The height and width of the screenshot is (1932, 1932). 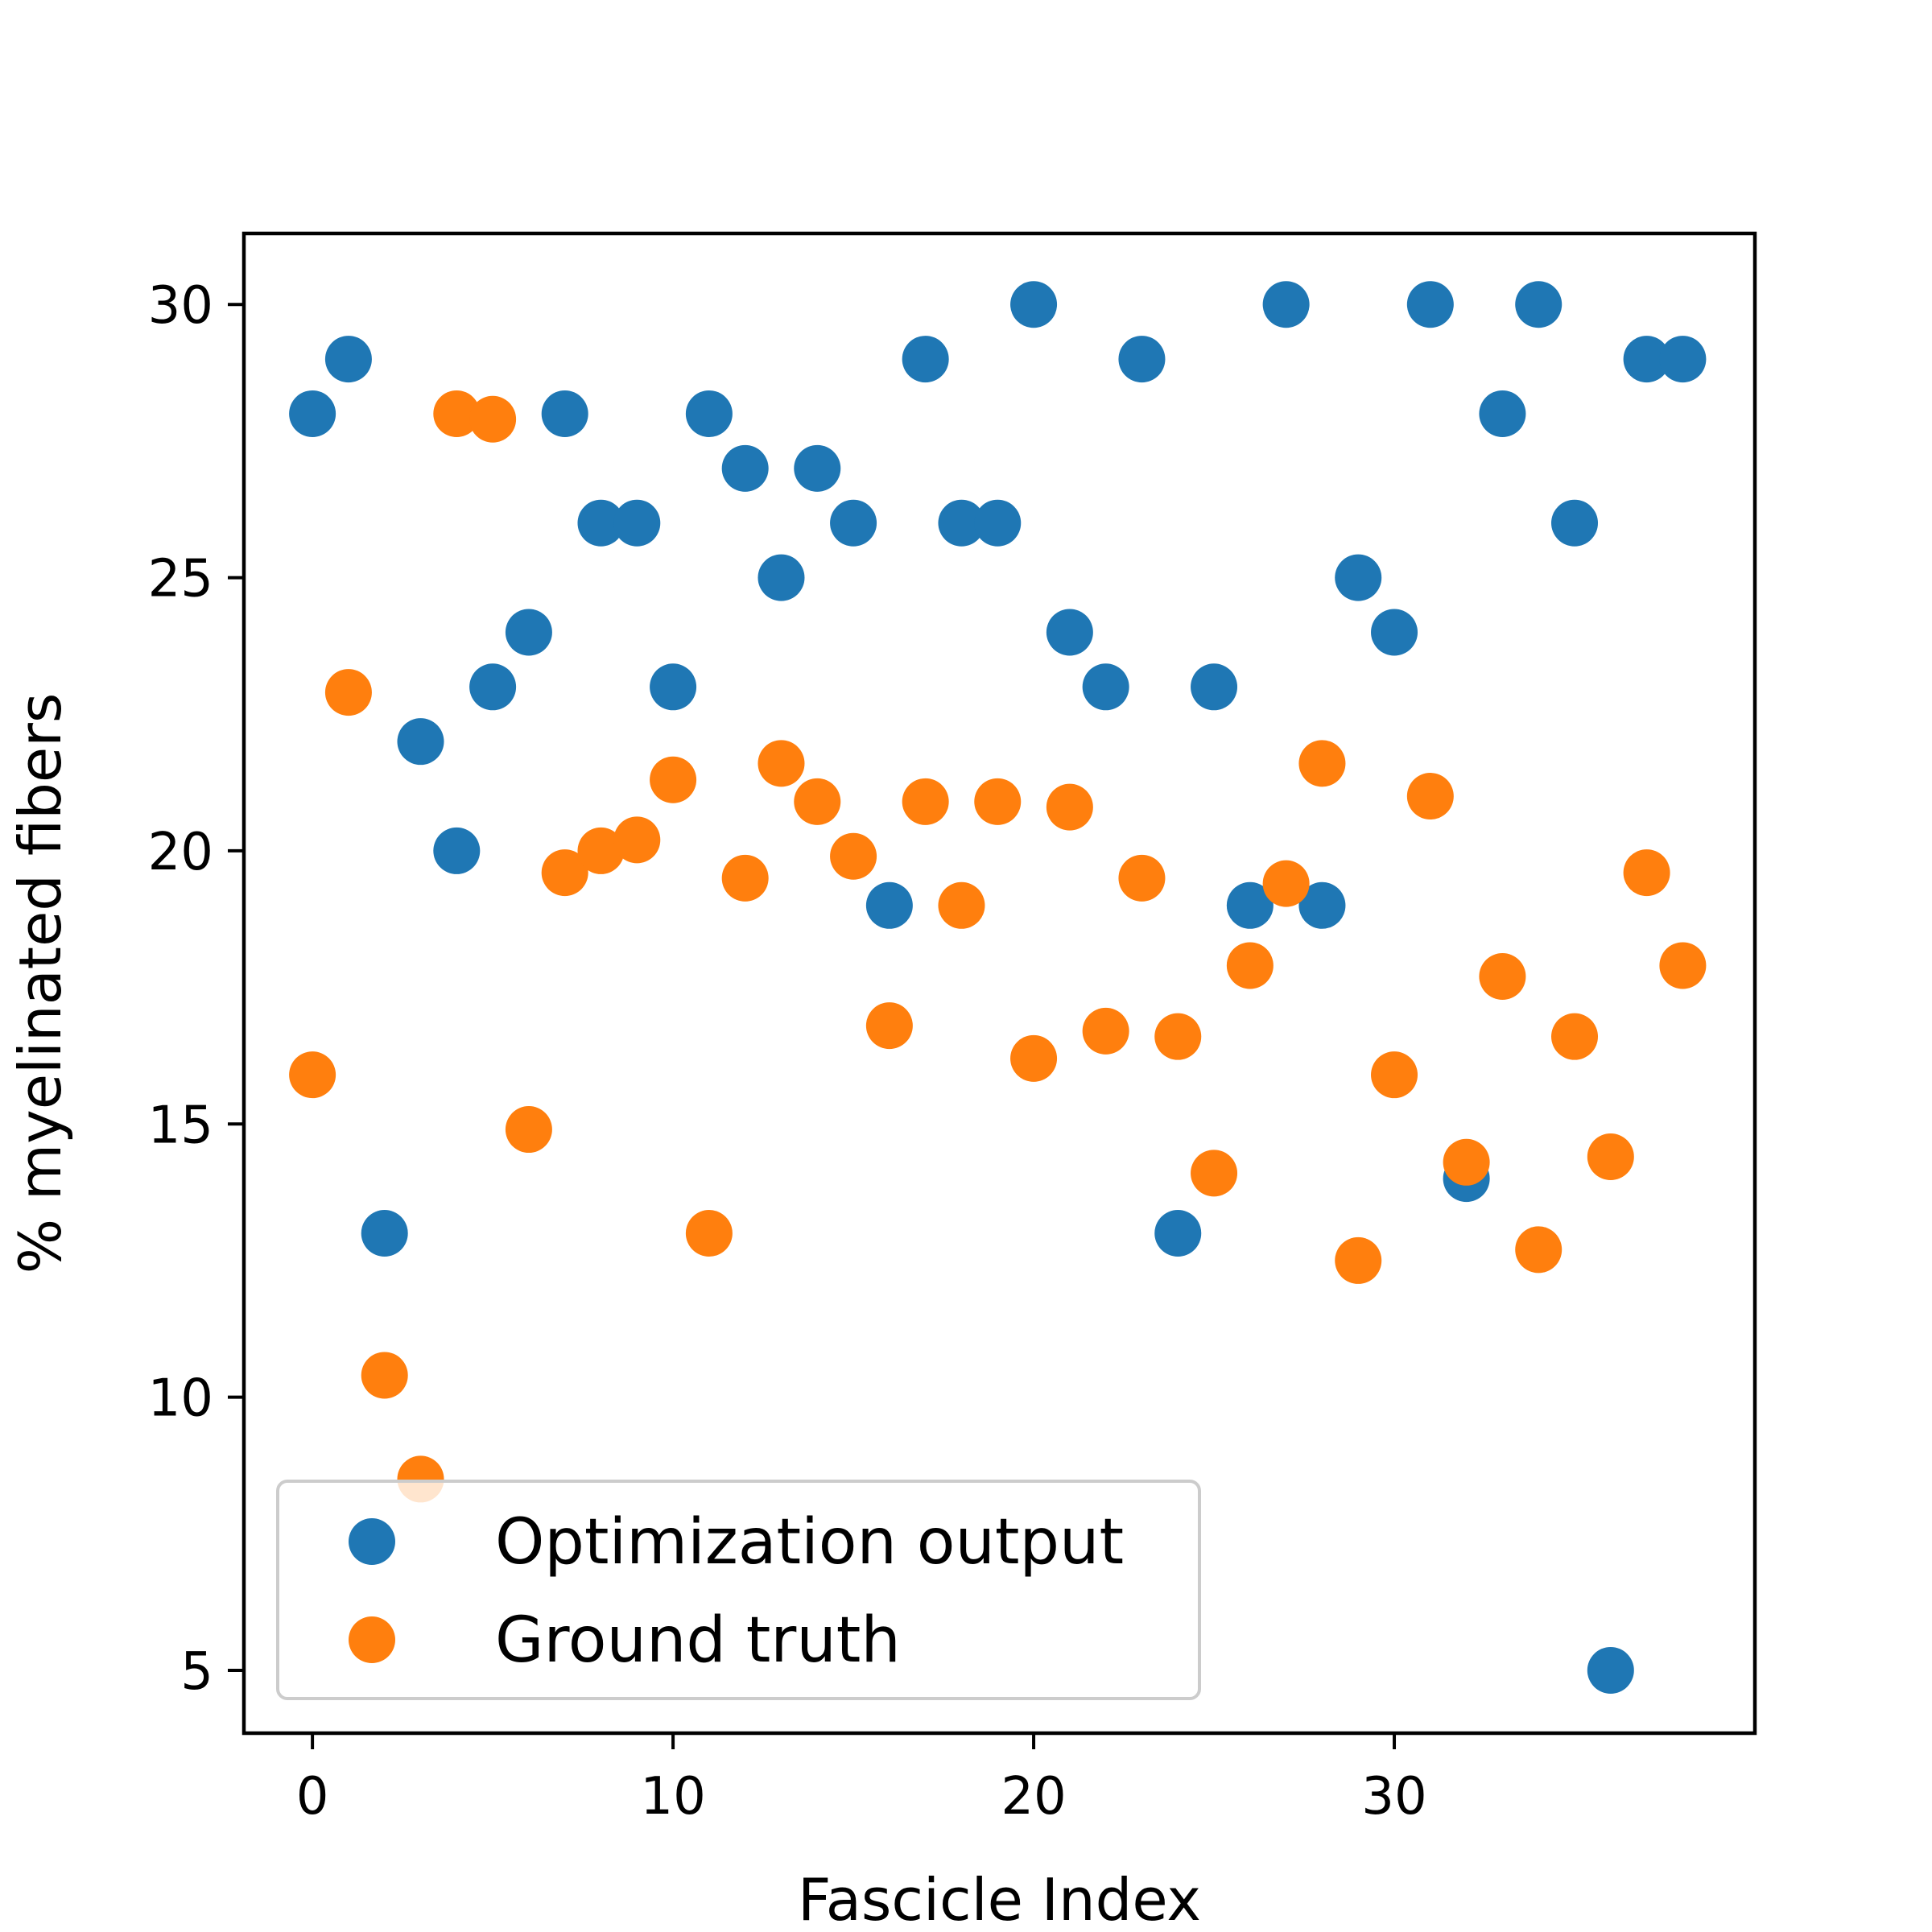 What do you see at coordinates (999, 1899) in the screenshot?
I see `x-axis-label: Fascicle Index` at bounding box center [999, 1899].